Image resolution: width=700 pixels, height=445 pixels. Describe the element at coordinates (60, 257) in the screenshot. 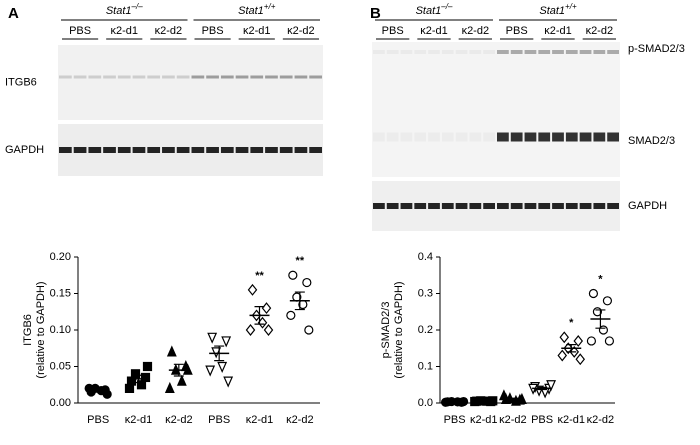

I see `y-tick-label: 0.20` at that location.